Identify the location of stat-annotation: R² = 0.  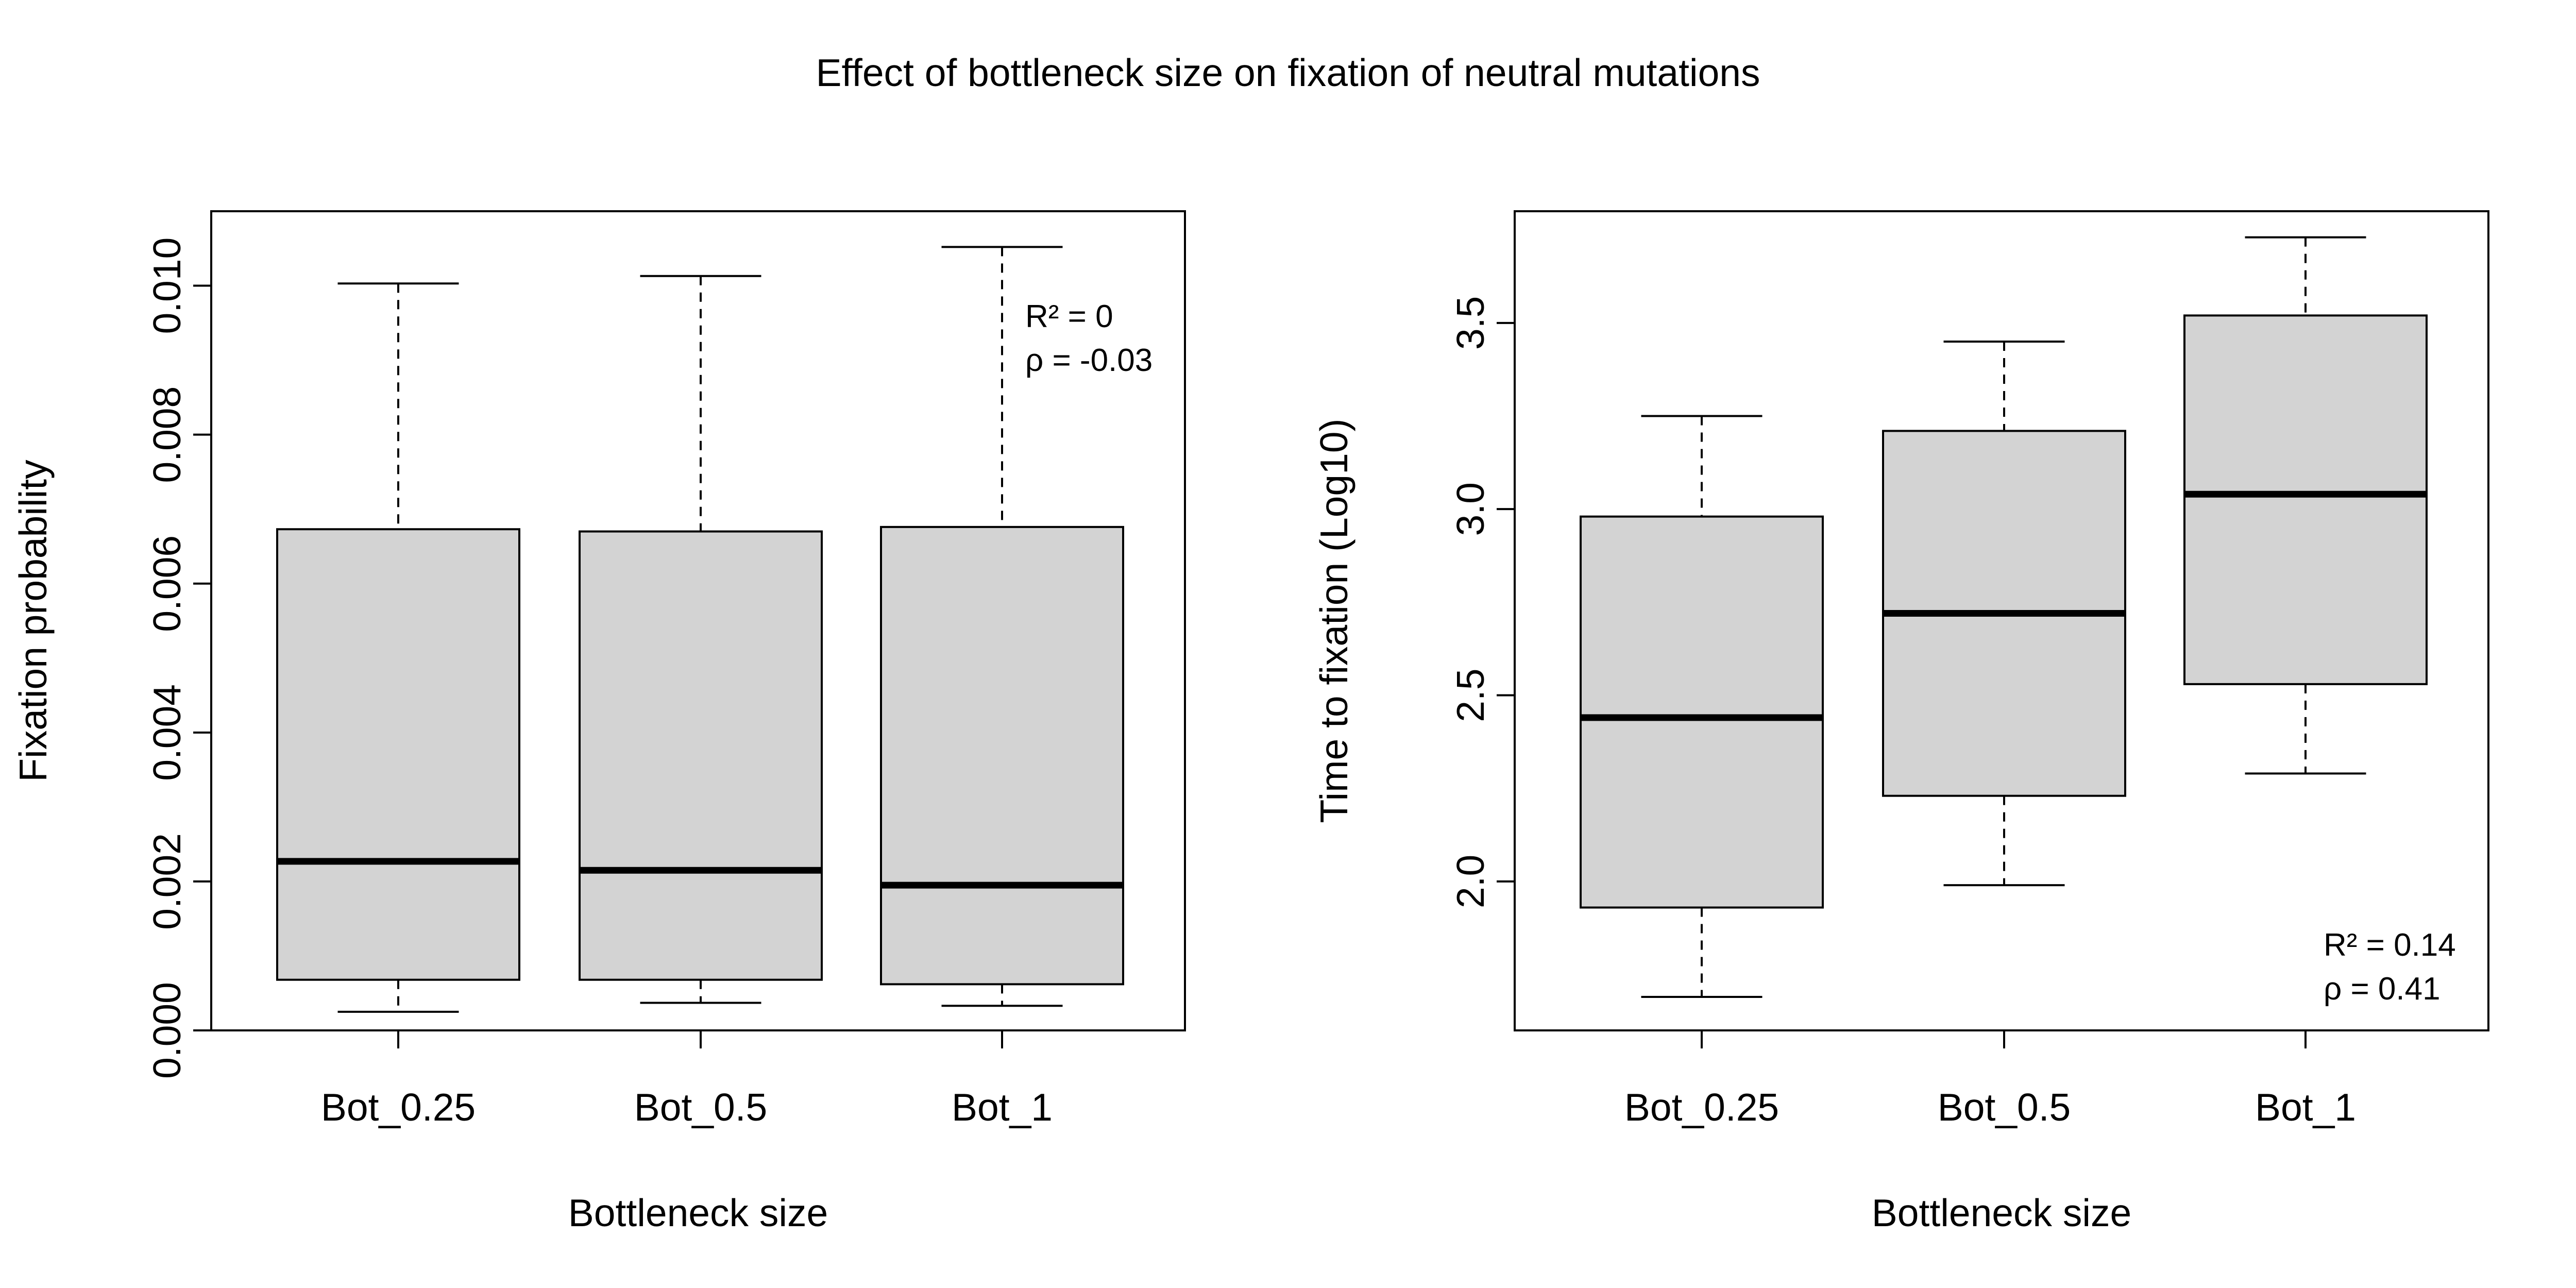
(1069, 316).